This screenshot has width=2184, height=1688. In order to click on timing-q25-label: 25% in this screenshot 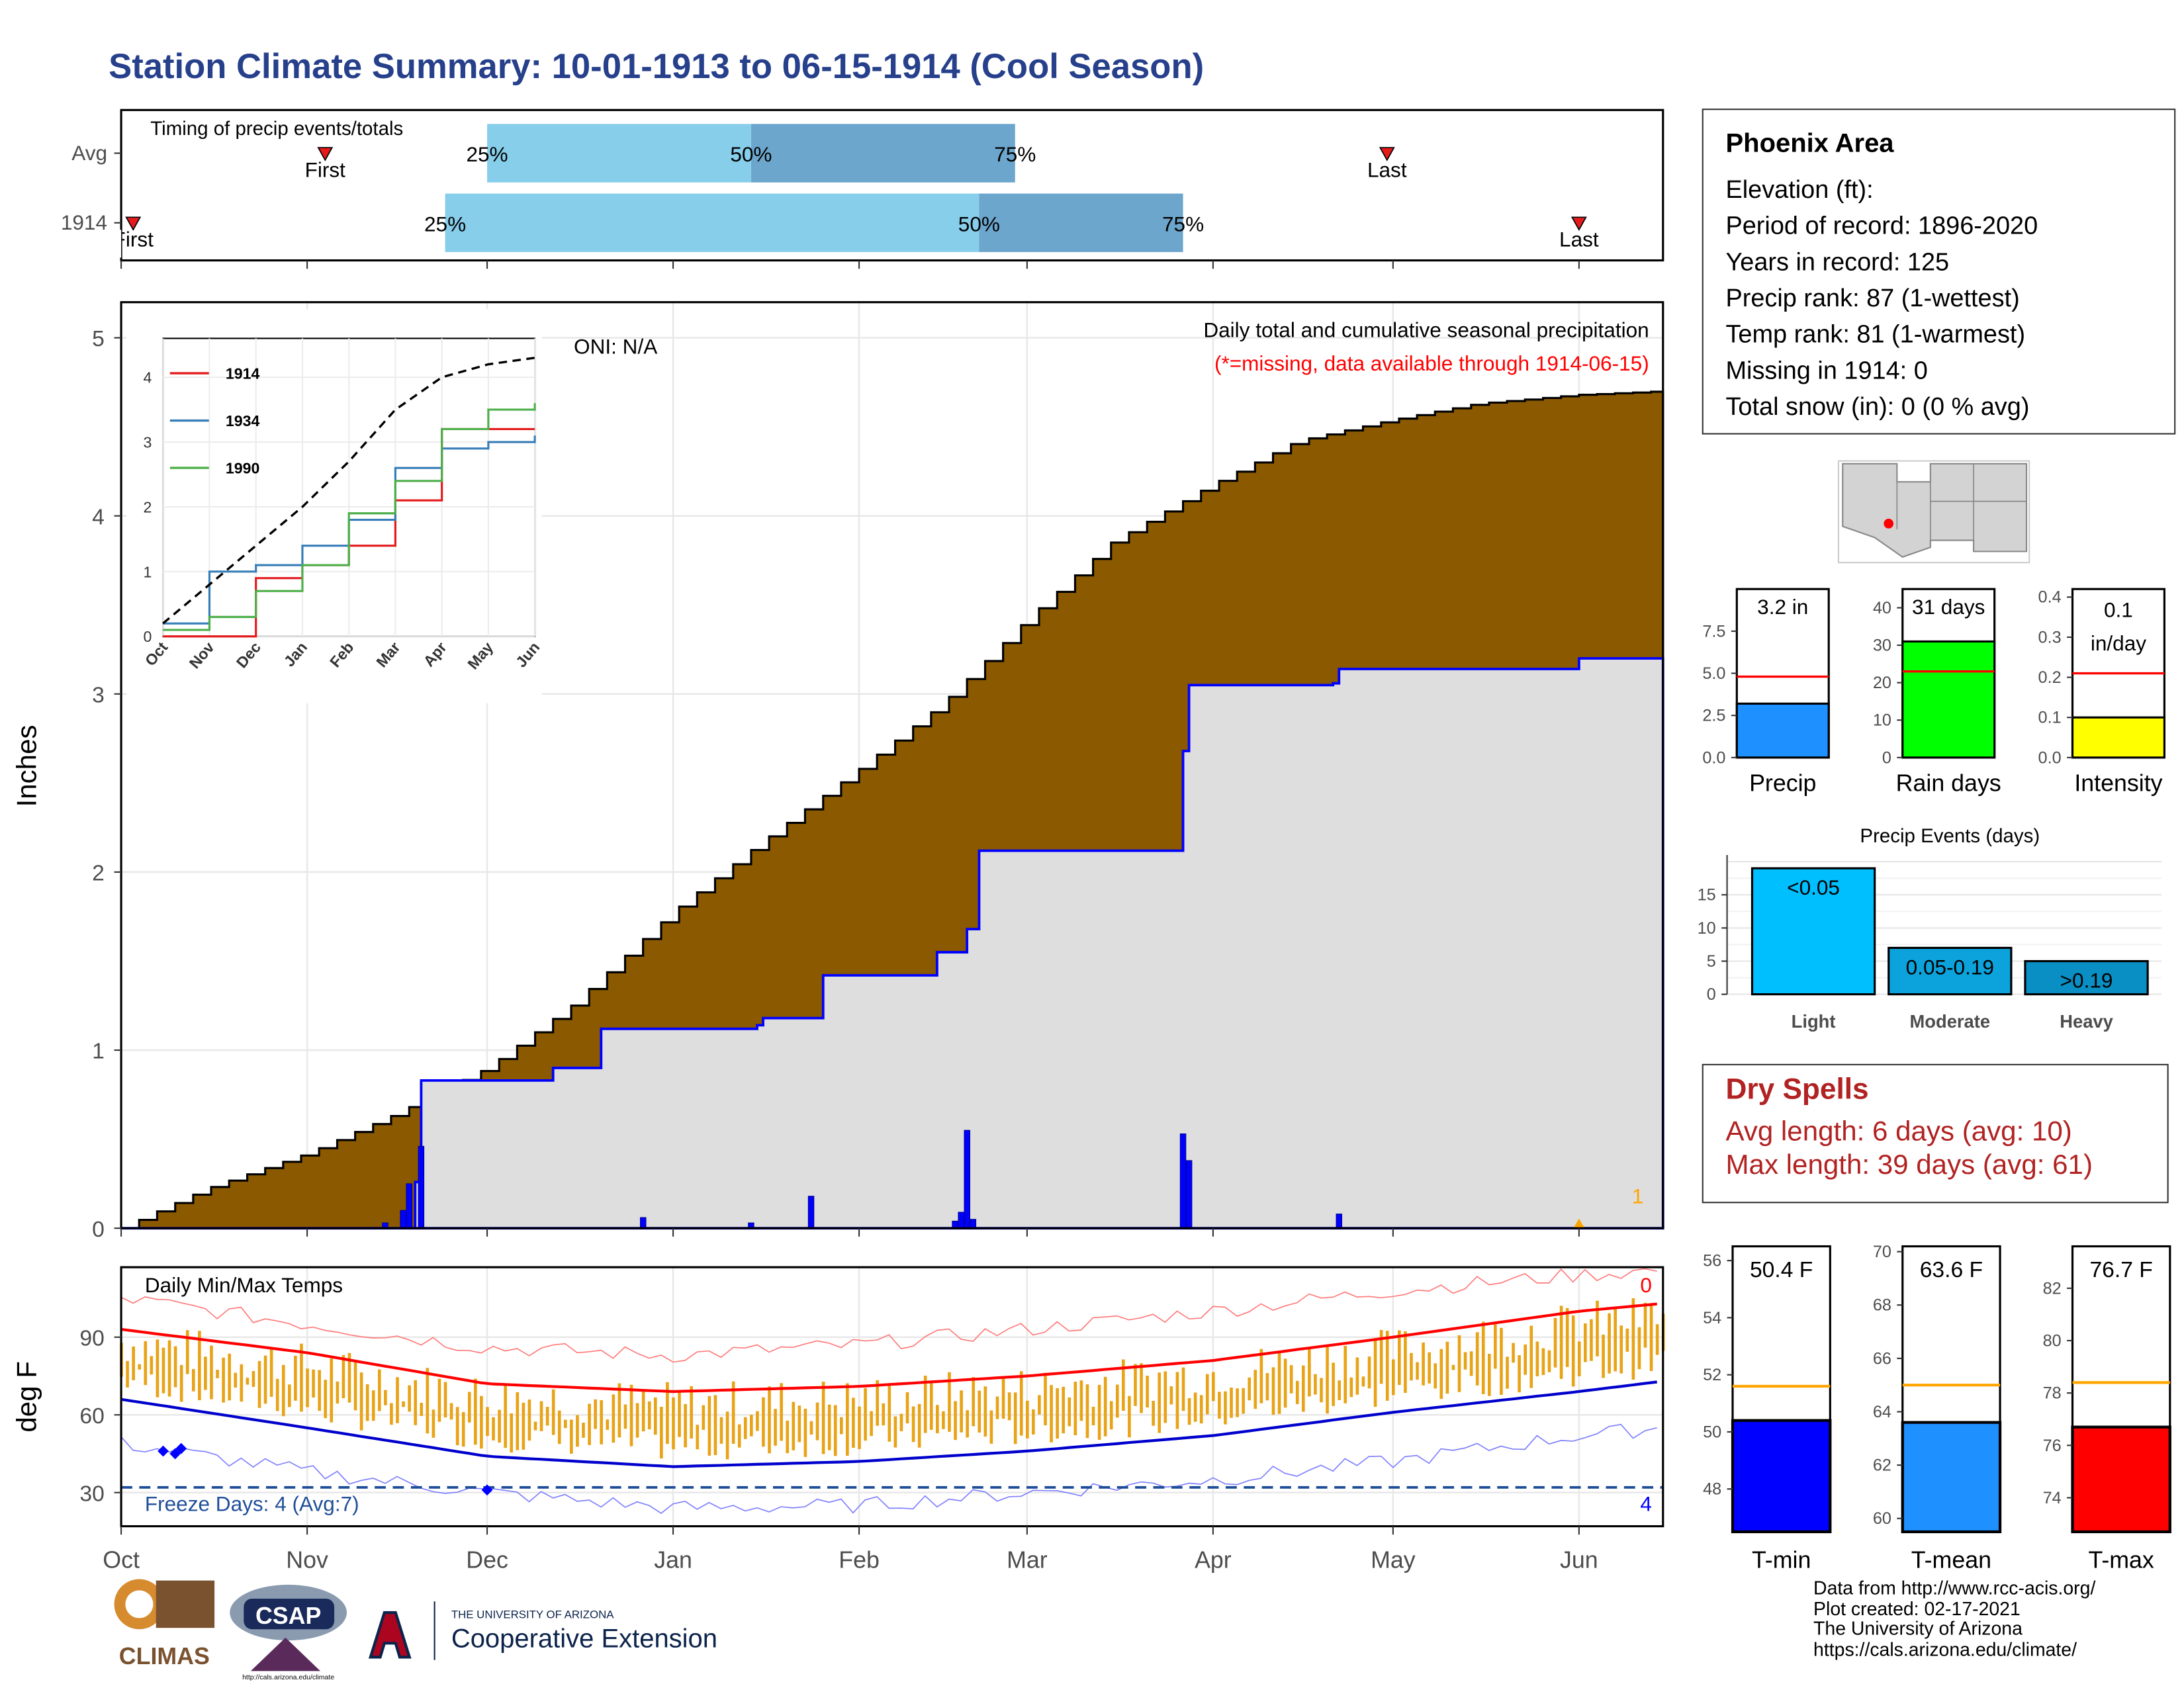, I will do `click(445, 224)`.